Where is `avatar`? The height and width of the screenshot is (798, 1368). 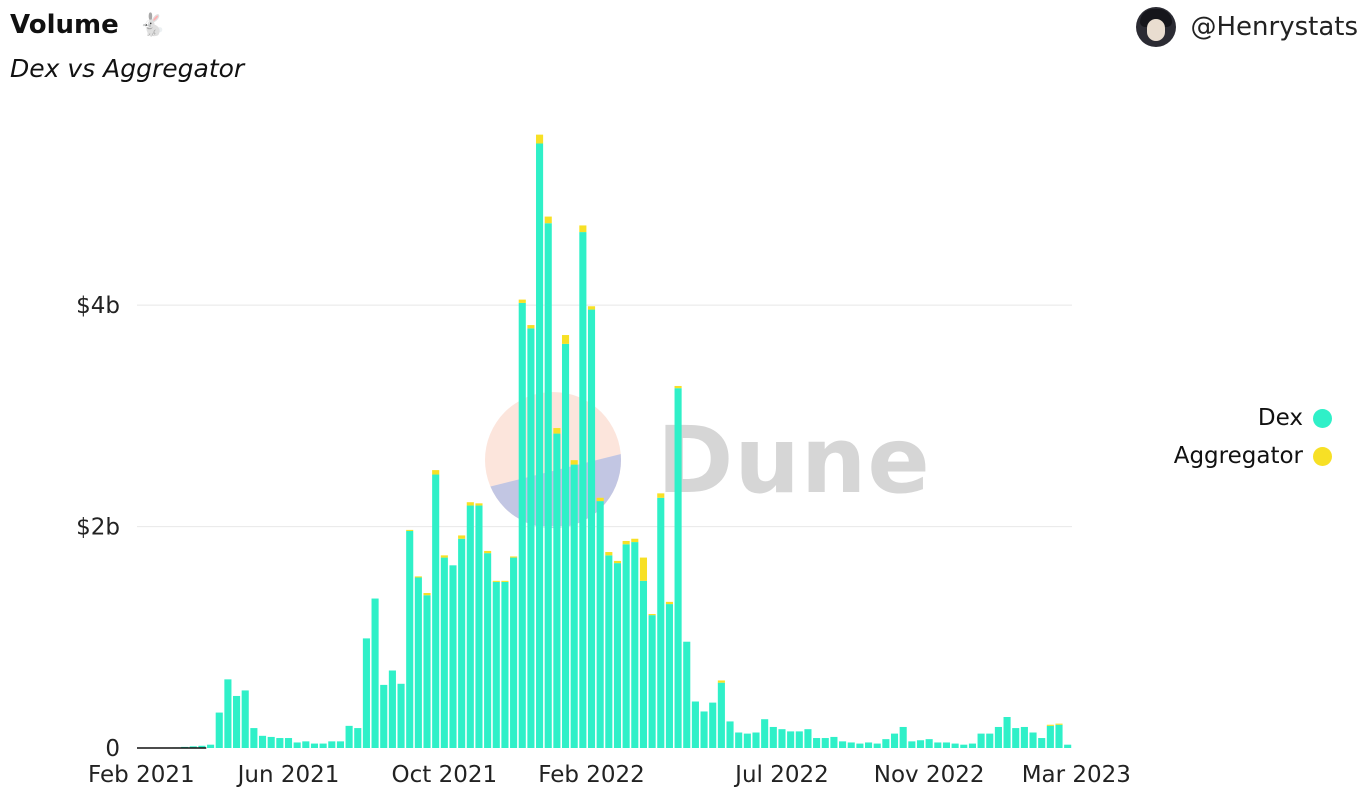
avatar is located at coordinates (1156, 27).